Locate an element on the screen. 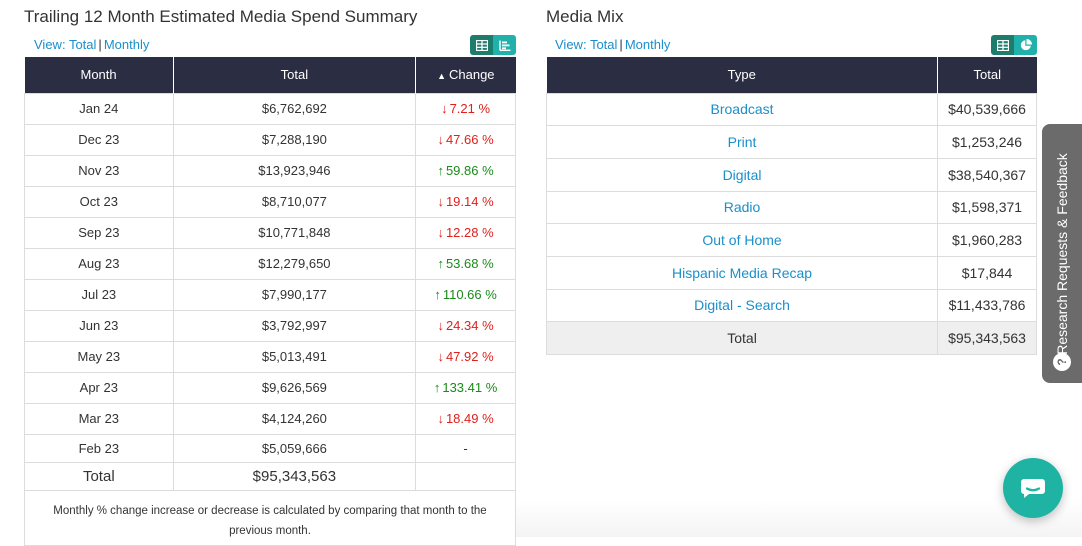  total-cell: $3,792,997 is located at coordinates (294, 325).